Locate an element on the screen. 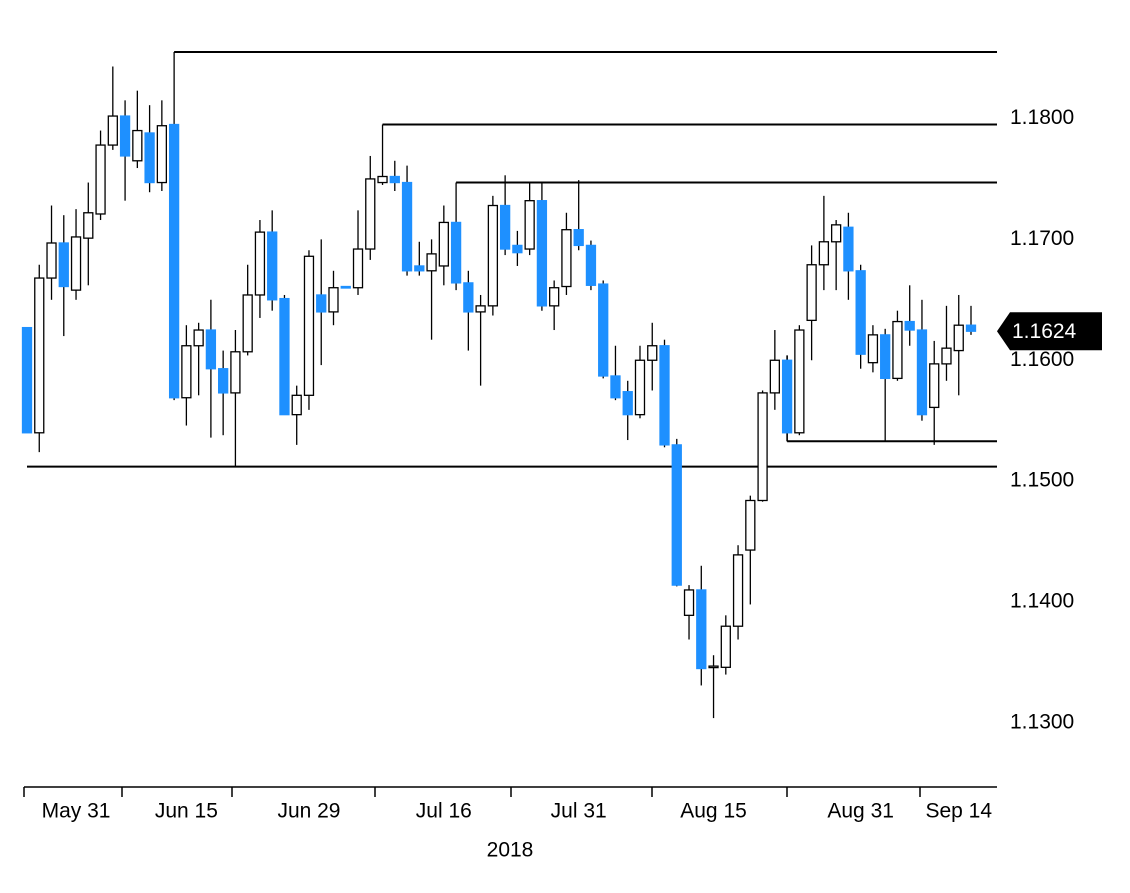  x-axis-label: 2018 is located at coordinates (510, 850).